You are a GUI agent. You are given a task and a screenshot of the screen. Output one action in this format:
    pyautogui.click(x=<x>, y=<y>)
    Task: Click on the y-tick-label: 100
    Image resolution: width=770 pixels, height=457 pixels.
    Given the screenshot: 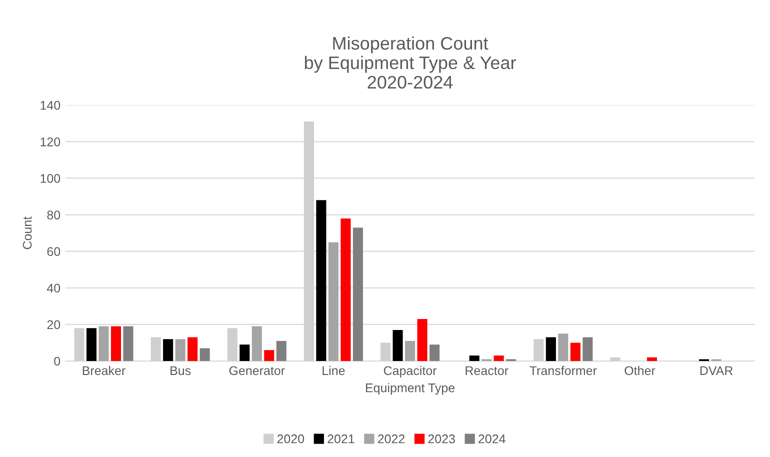 What is the action you would take?
    pyautogui.click(x=50, y=178)
    